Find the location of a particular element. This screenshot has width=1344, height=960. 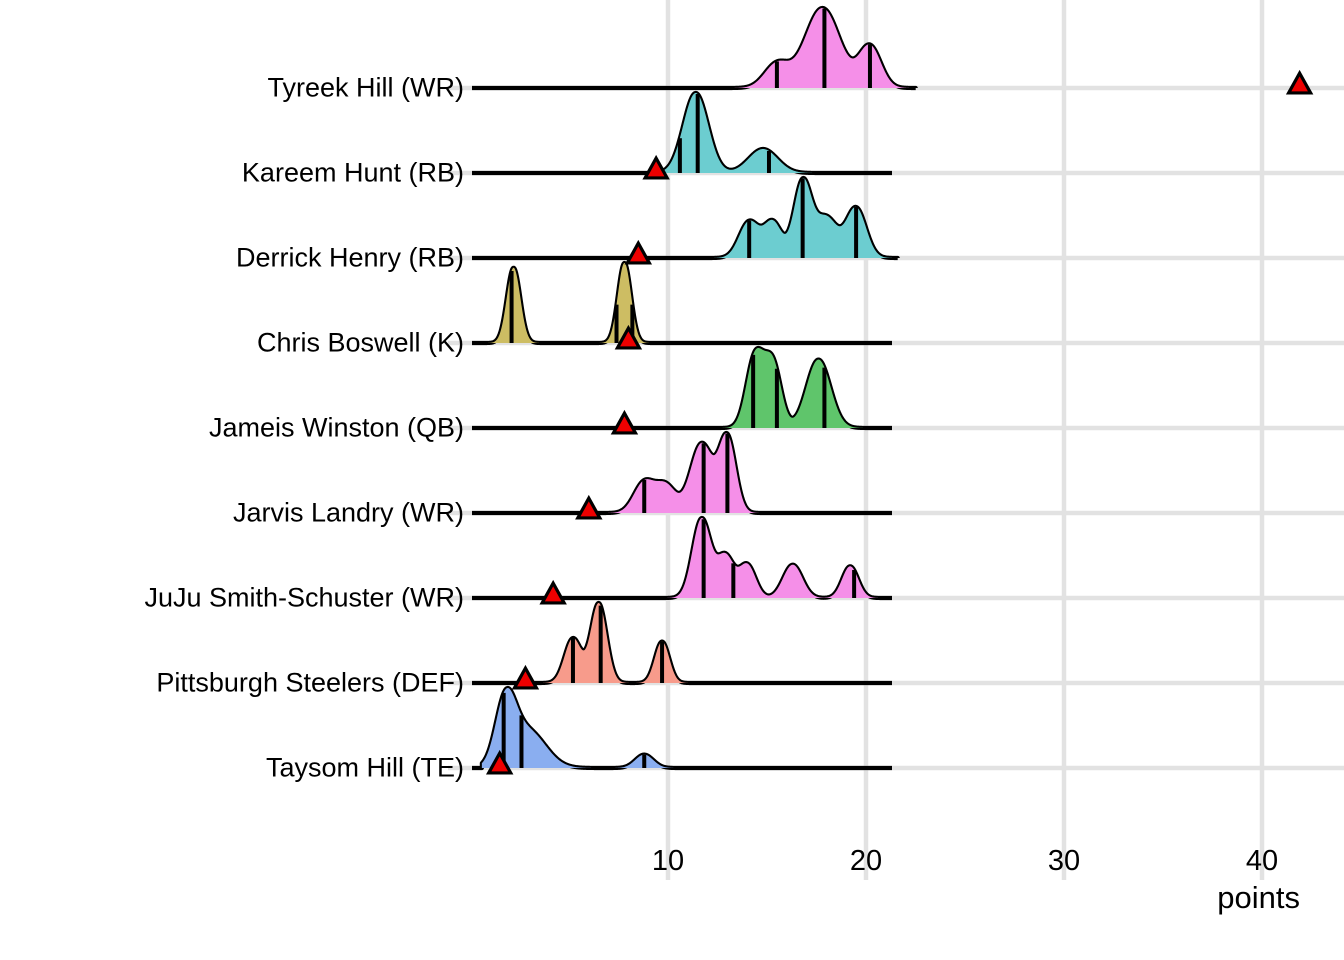

category-label: Tyreek Hill (WR) is located at coordinates (366, 87).